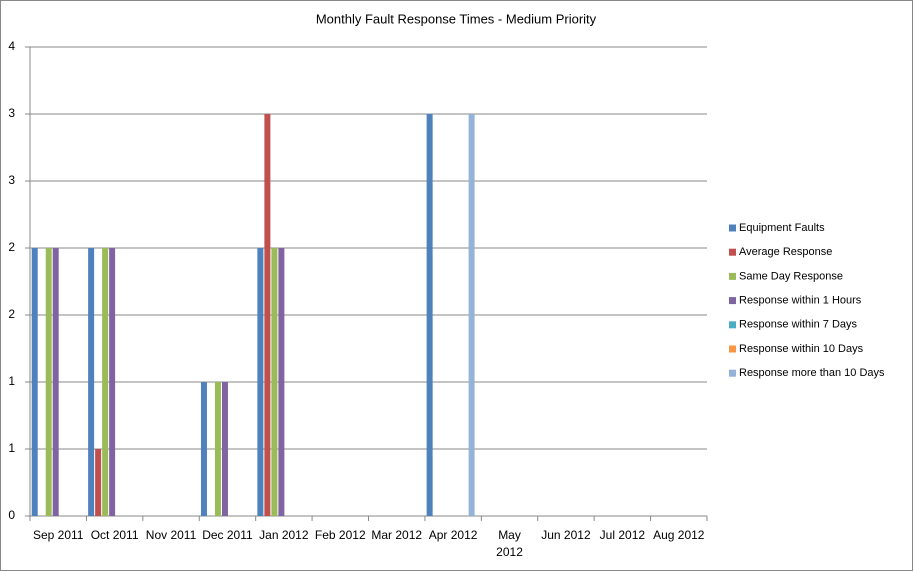 Image resolution: width=914 pixels, height=572 pixels. What do you see at coordinates (801, 349) in the screenshot?
I see `legend-label: Response within 10 Days` at bounding box center [801, 349].